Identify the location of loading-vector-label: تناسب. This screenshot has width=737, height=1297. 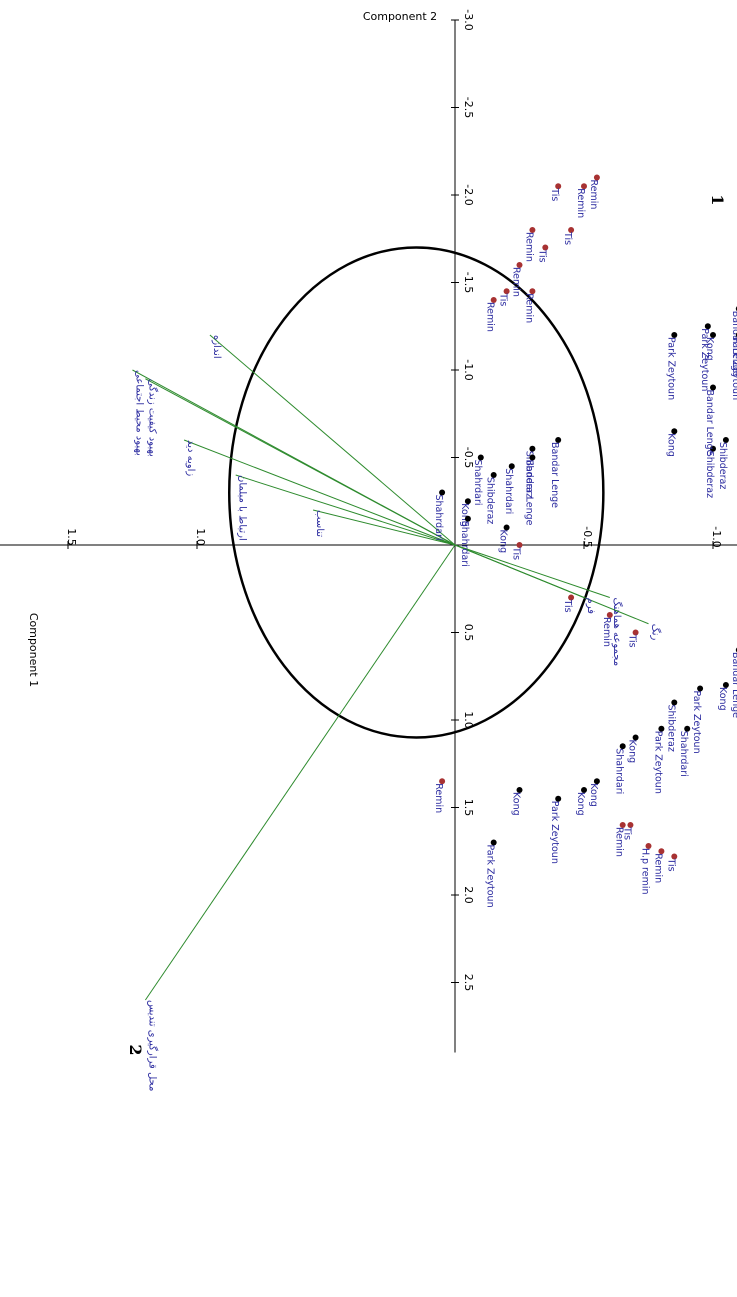
(319, 523).